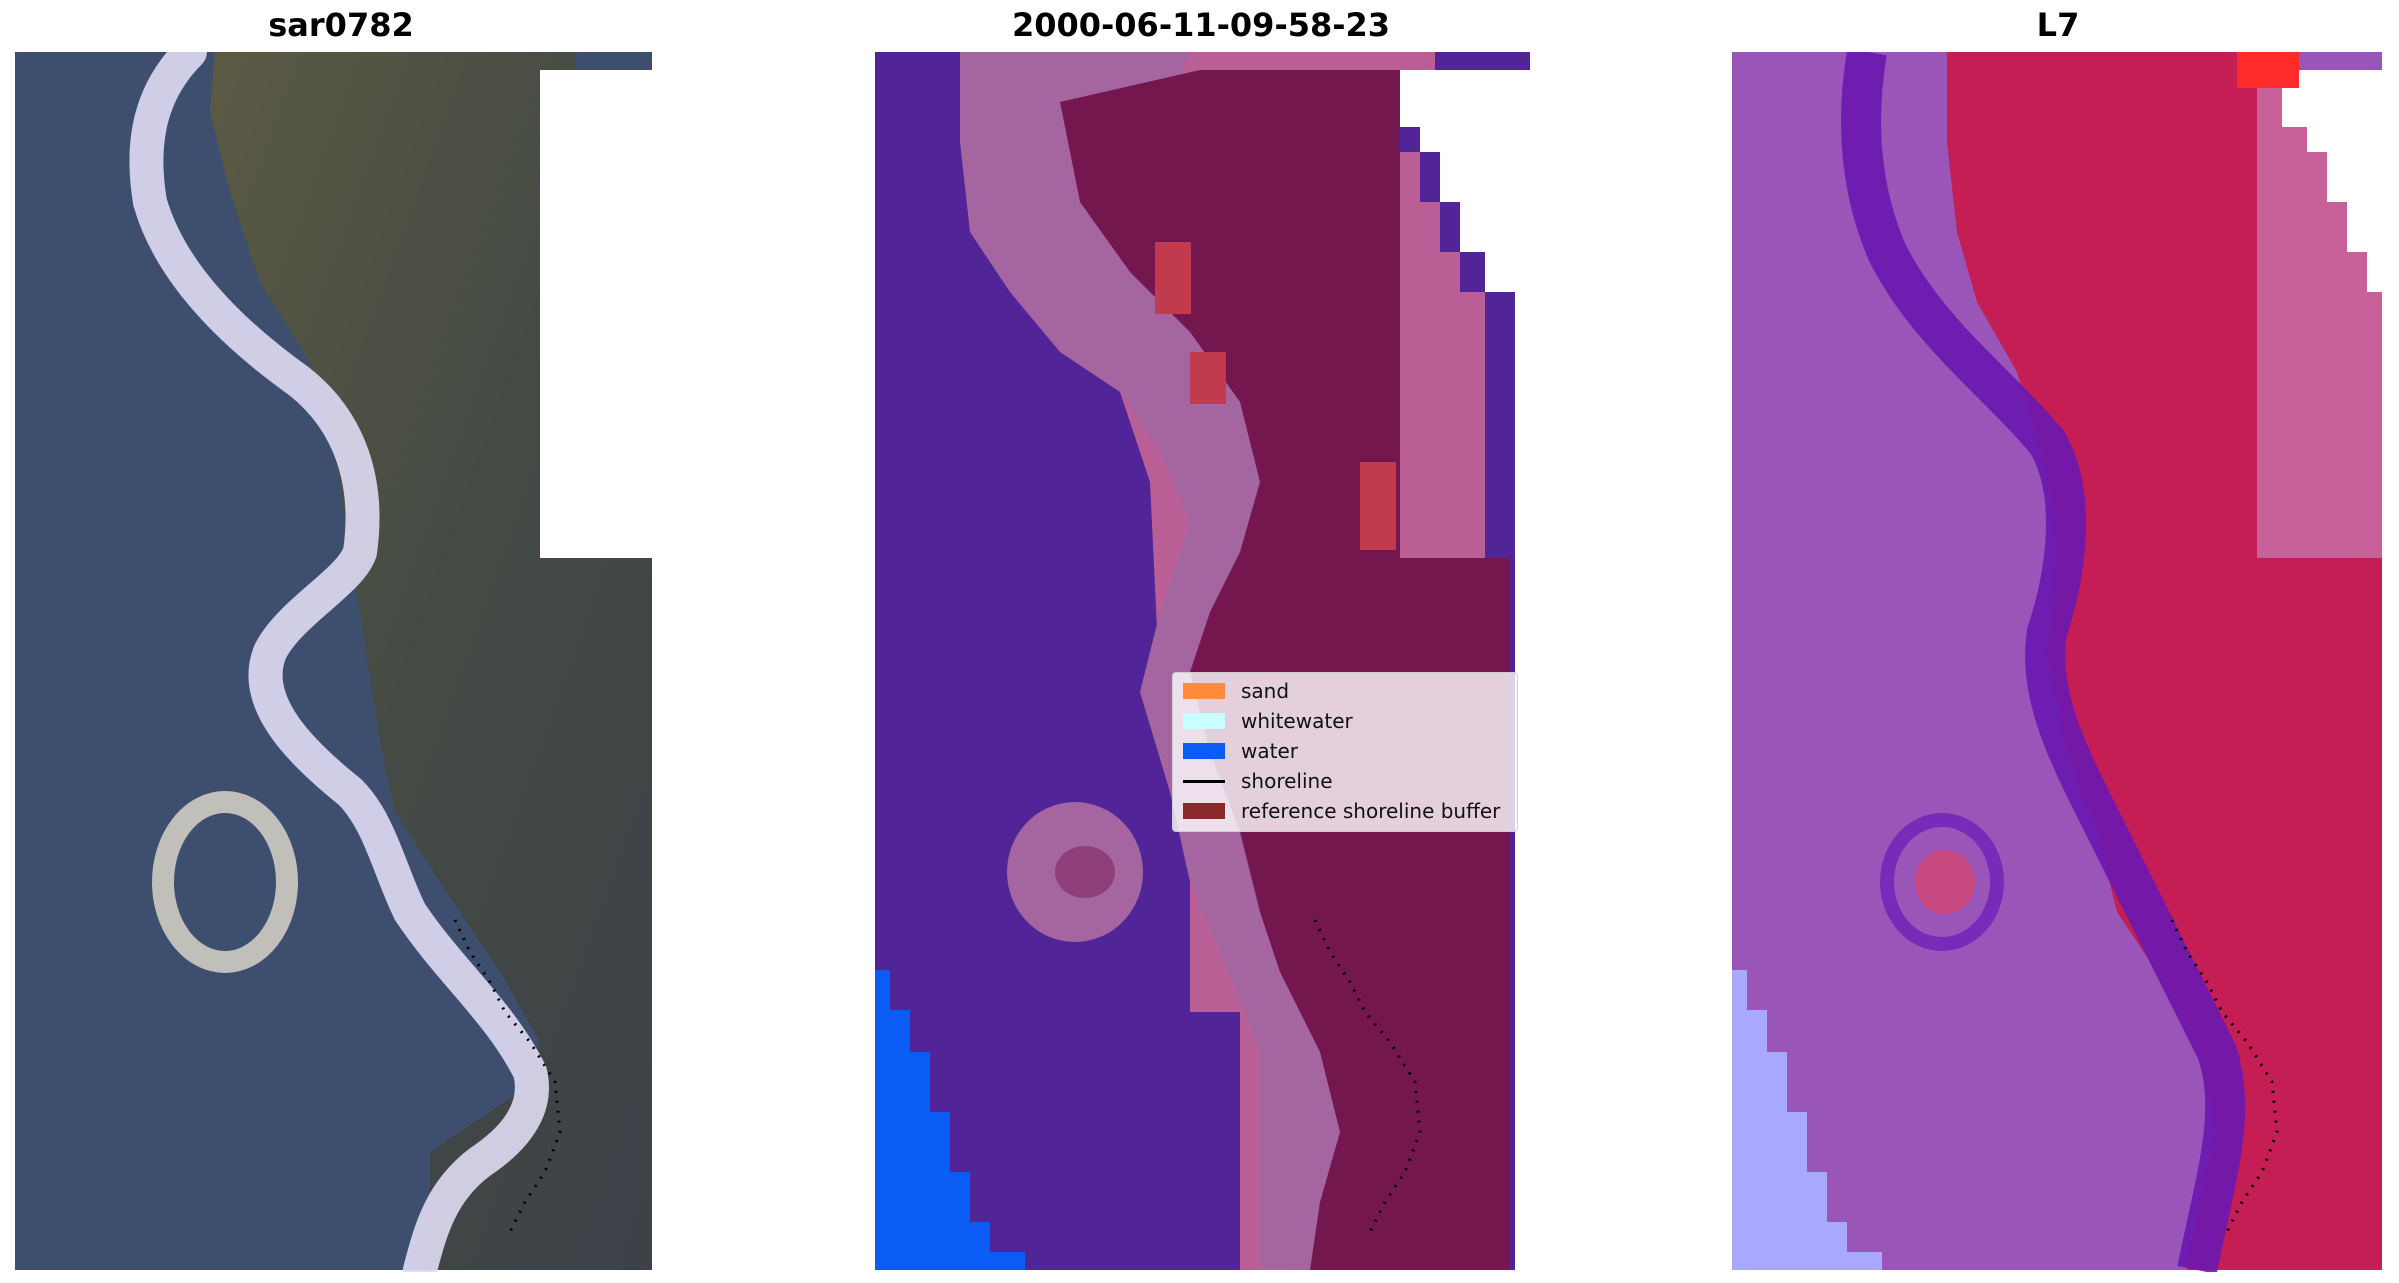  Describe the element at coordinates (341, 25) in the screenshot. I see `panel-title-rgb: sar0782` at that location.